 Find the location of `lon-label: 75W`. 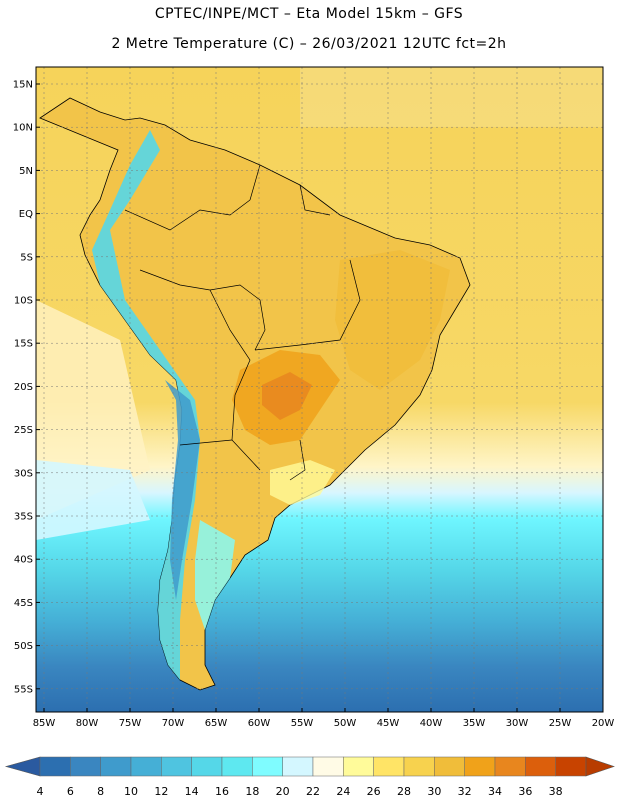

lon-label: 75W is located at coordinates (130, 723).